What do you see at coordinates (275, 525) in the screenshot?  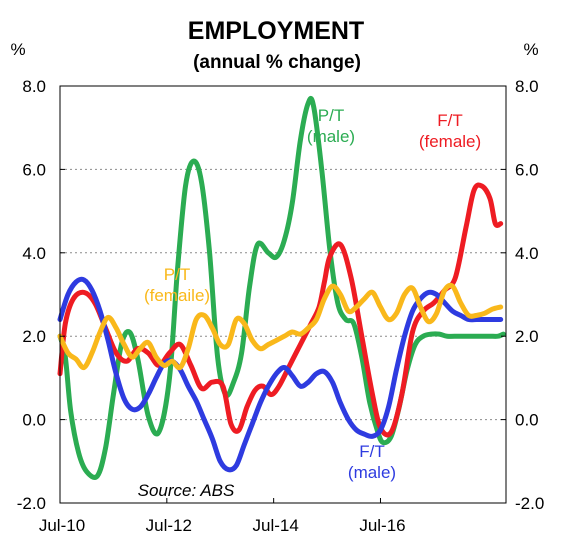 I see `x-tick-label: Jul-14` at bounding box center [275, 525].